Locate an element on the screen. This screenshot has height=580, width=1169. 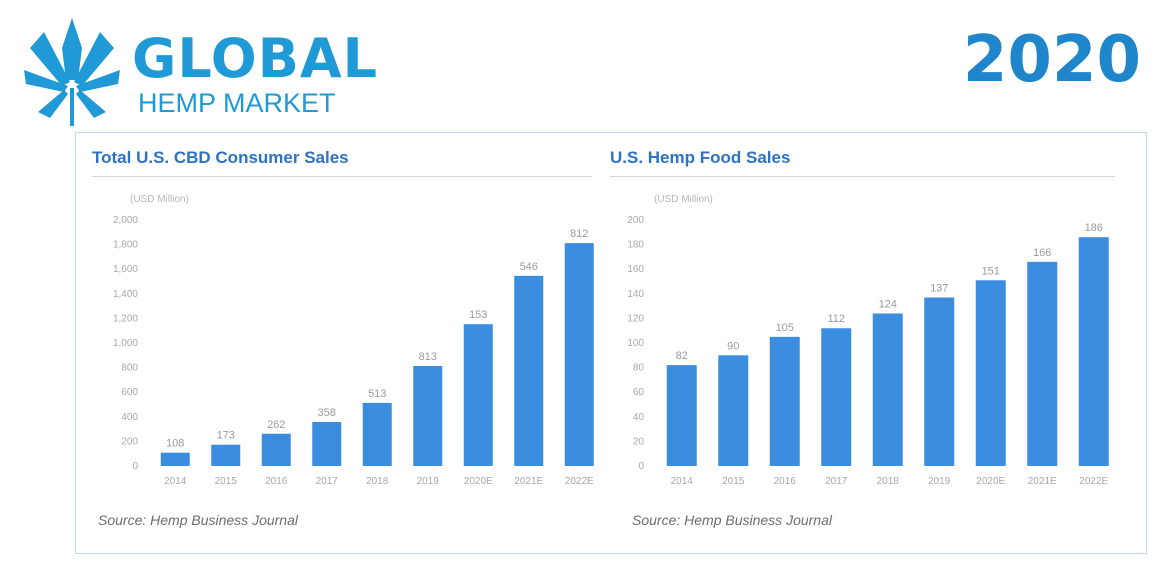
food-x-tick-label: 2020E is located at coordinates (990, 481).